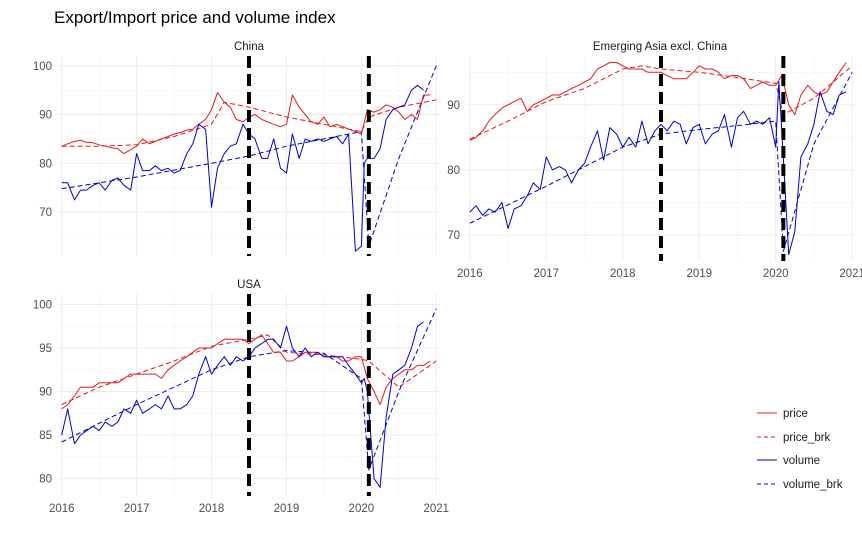 The height and width of the screenshot is (546, 862). Describe the element at coordinates (782, 414) in the screenshot. I see `legend-item-price: price` at that location.